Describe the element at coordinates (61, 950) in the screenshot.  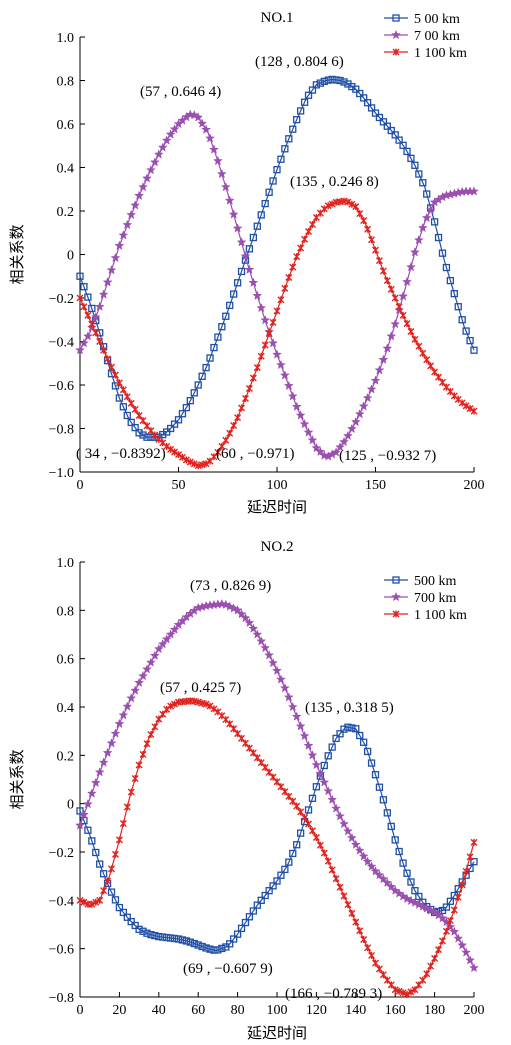
I see `y-tick-label: −0.6` at that location.